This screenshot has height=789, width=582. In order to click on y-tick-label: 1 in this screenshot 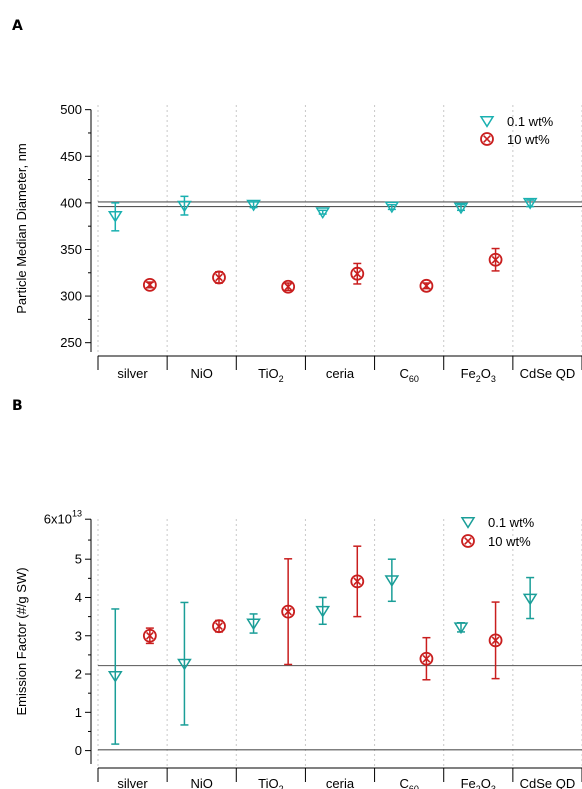, I will do `click(78, 712)`.